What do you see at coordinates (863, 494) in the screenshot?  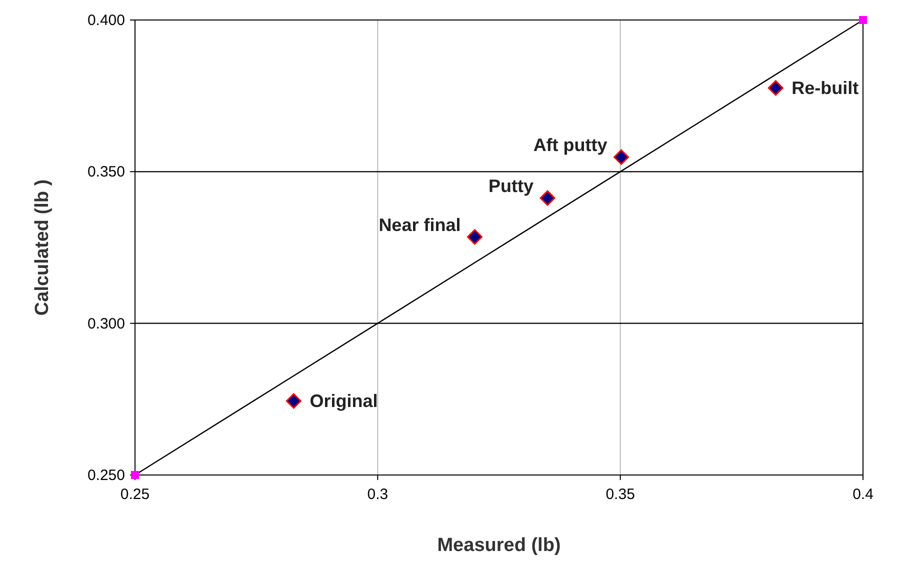 I see `x-tick-label: 0.4` at bounding box center [863, 494].